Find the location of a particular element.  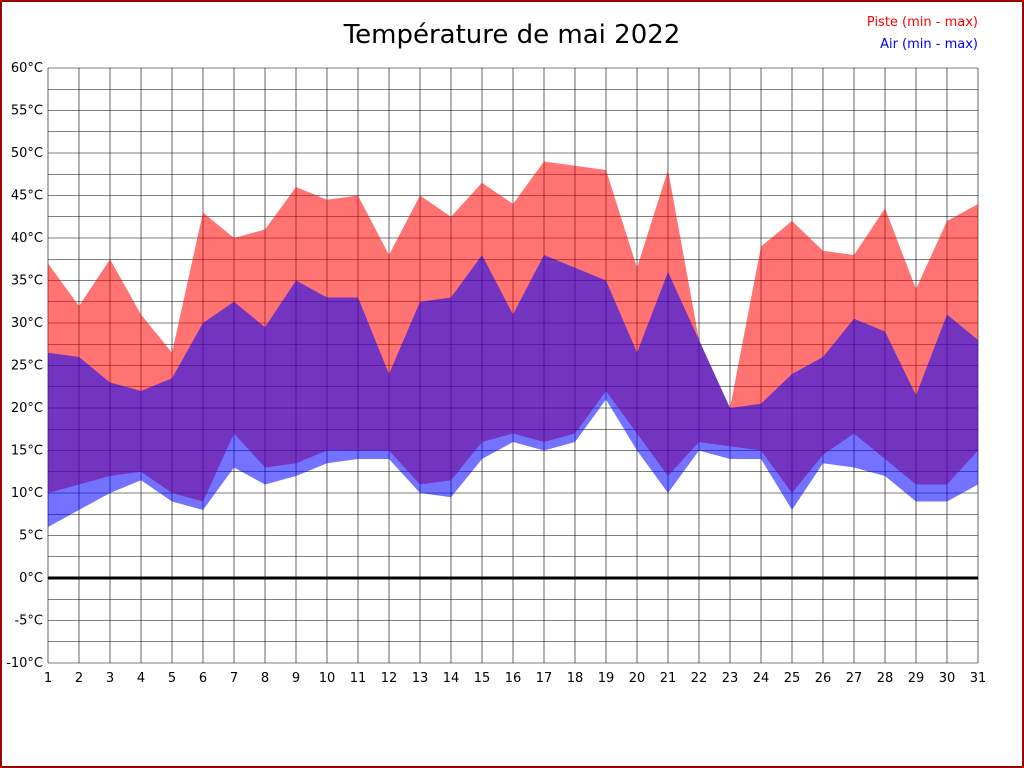

svg-text: 60°C is located at coordinates (27, 68).